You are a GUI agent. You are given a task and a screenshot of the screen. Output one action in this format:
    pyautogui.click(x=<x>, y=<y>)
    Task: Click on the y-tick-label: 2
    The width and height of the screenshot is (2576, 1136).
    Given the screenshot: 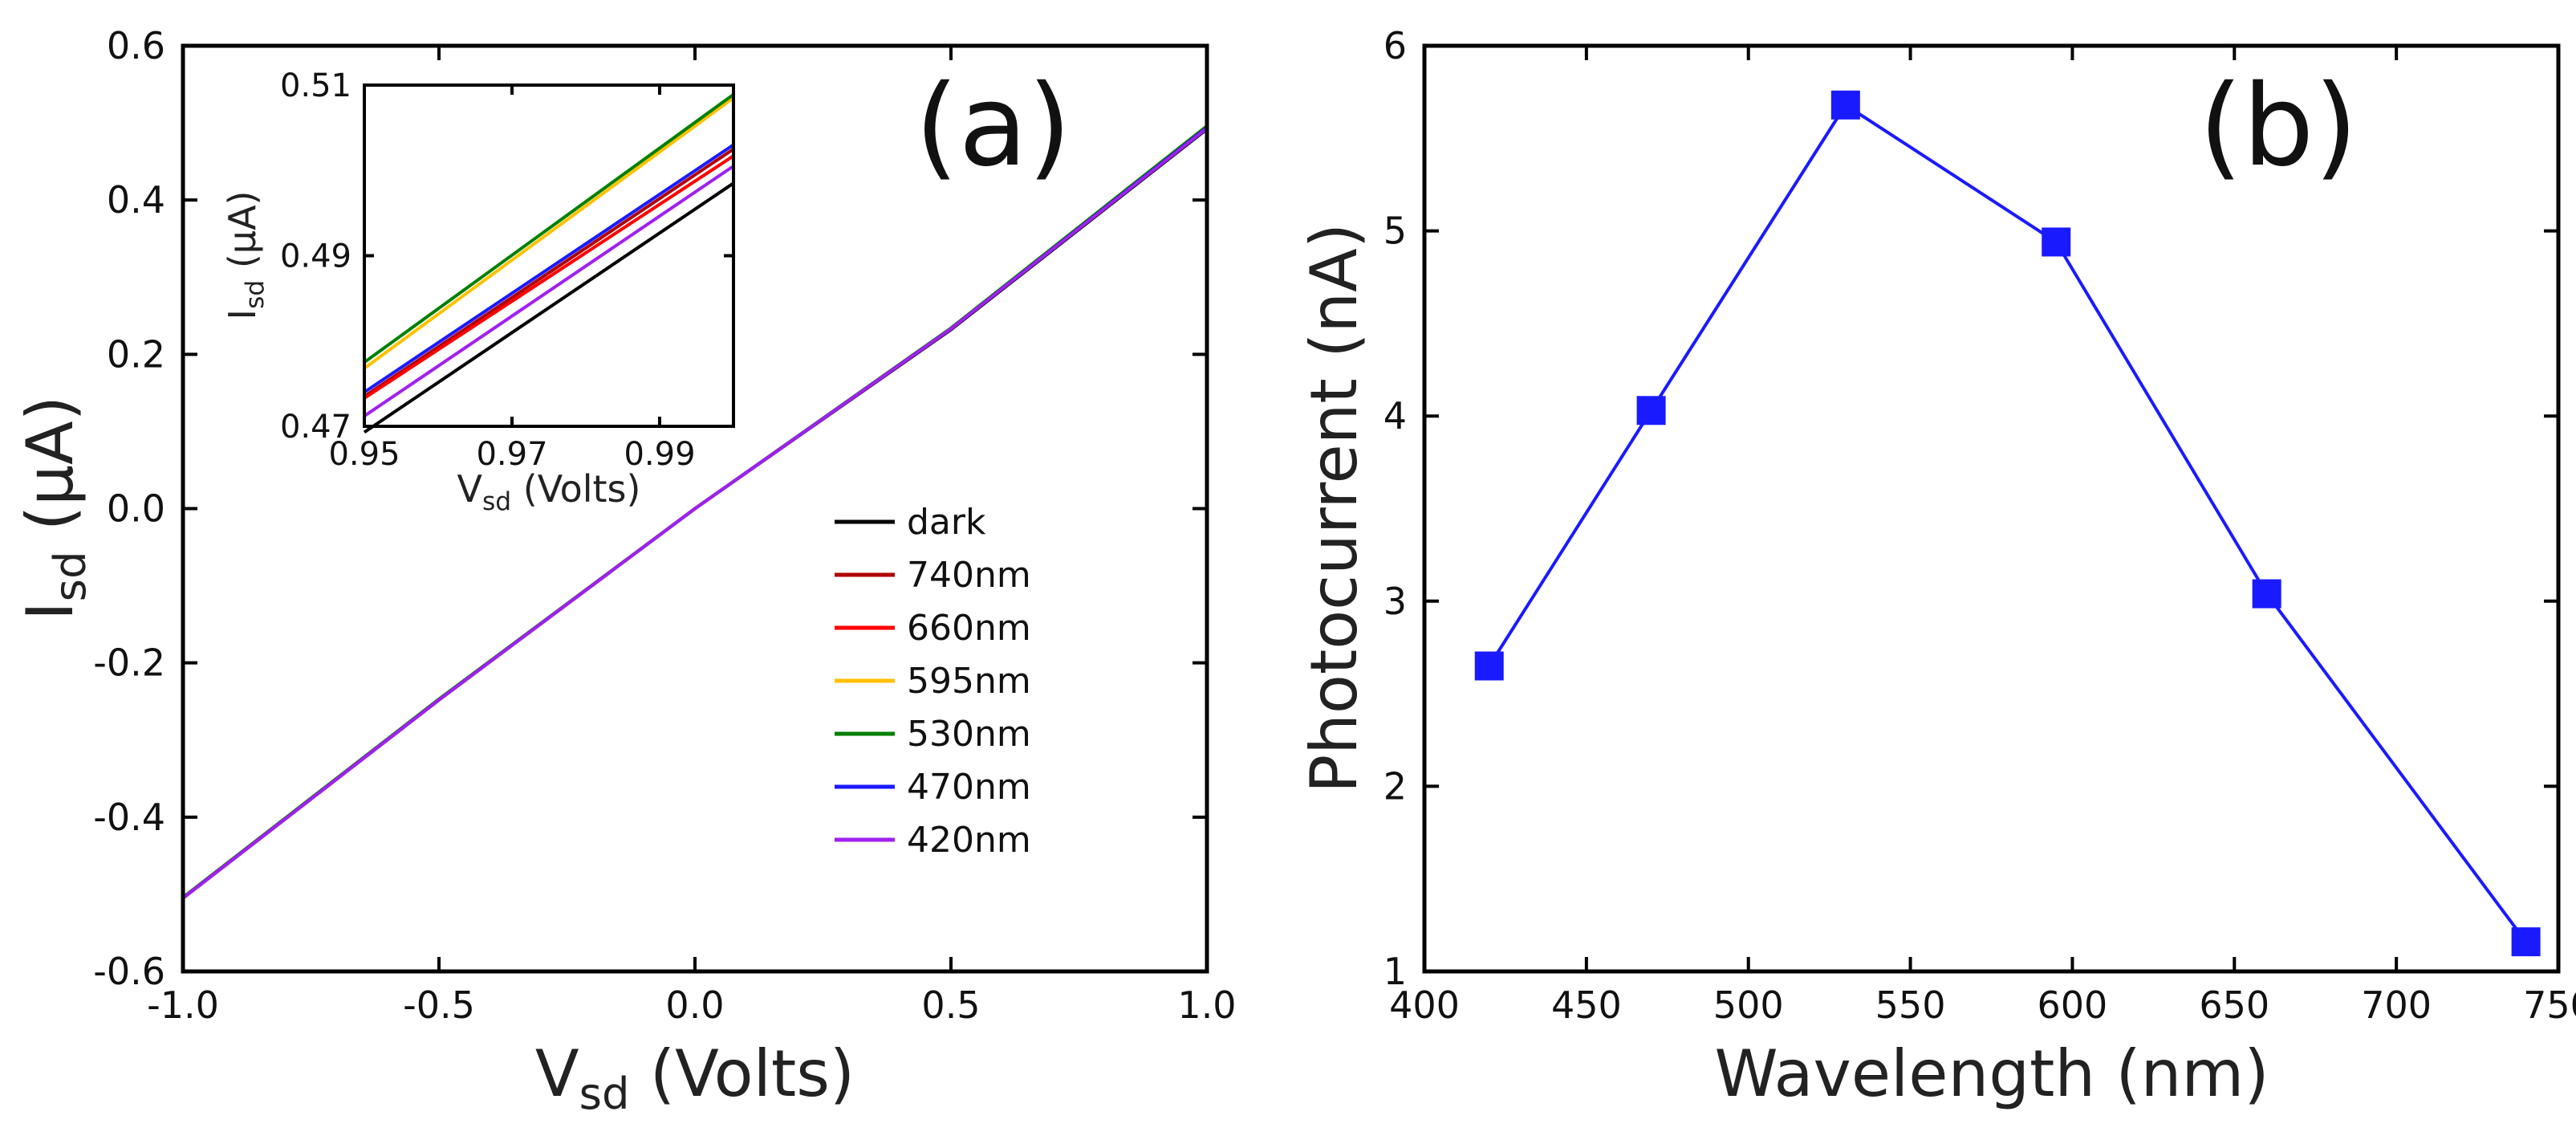 What is the action you would take?
    pyautogui.click(x=1395, y=786)
    